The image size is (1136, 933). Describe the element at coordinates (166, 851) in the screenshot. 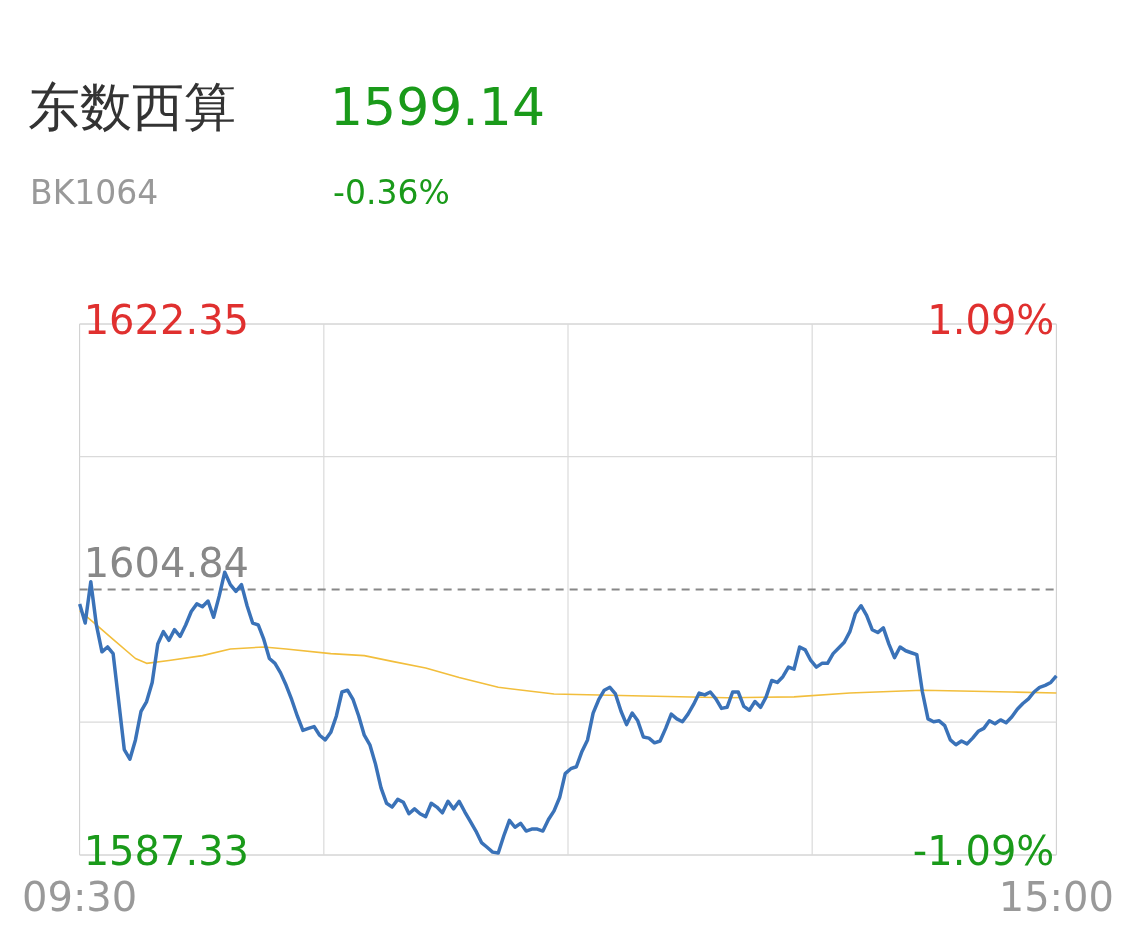

I see `y-tick-label: 1587.33` at that location.